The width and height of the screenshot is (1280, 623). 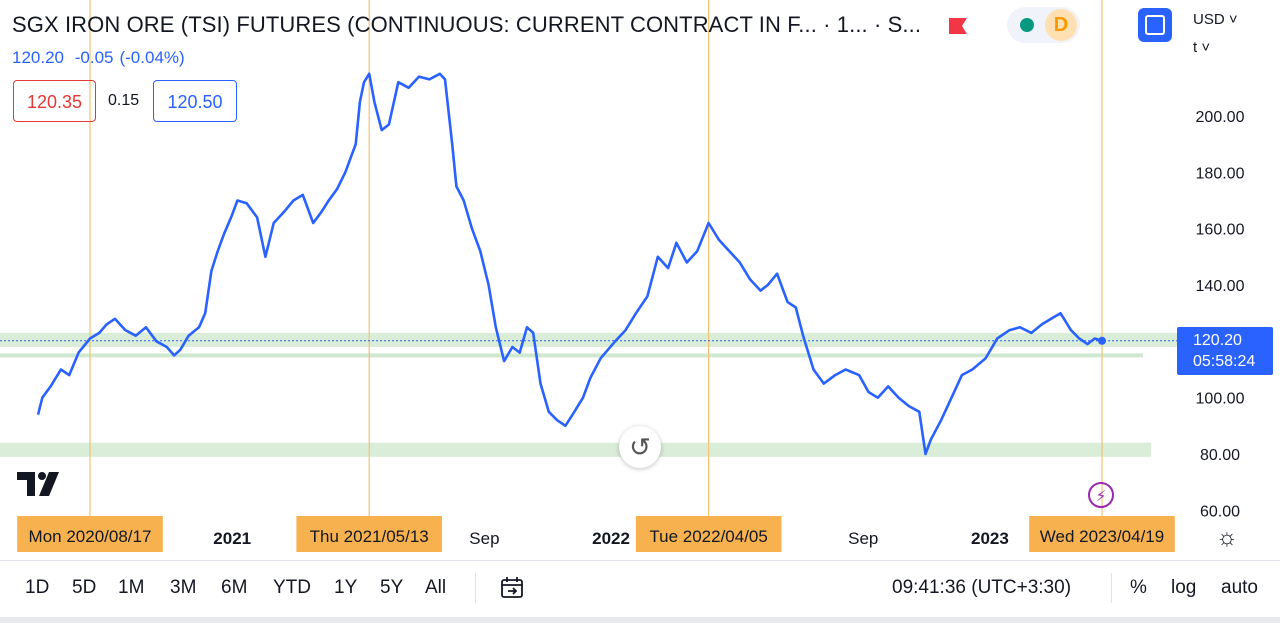 What do you see at coordinates (1220, 511) in the screenshot?
I see `y-tick-label: 60.00` at bounding box center [1220, 511].